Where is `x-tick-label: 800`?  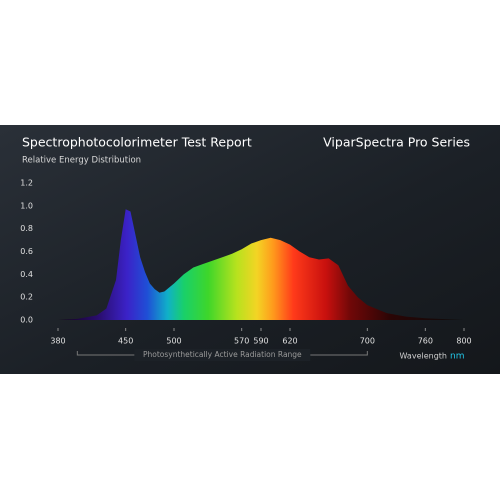 x-tick-label: 800 is located at coordinates (463, 341).